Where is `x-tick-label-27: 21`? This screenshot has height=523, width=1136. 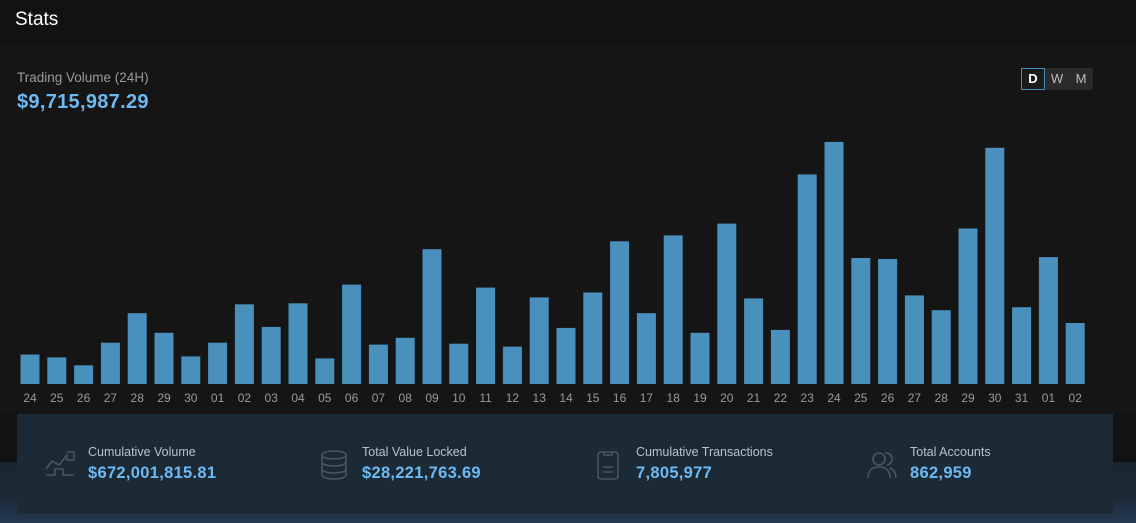 x-tick-label-27: 21 is located at coordinates (754, 398).